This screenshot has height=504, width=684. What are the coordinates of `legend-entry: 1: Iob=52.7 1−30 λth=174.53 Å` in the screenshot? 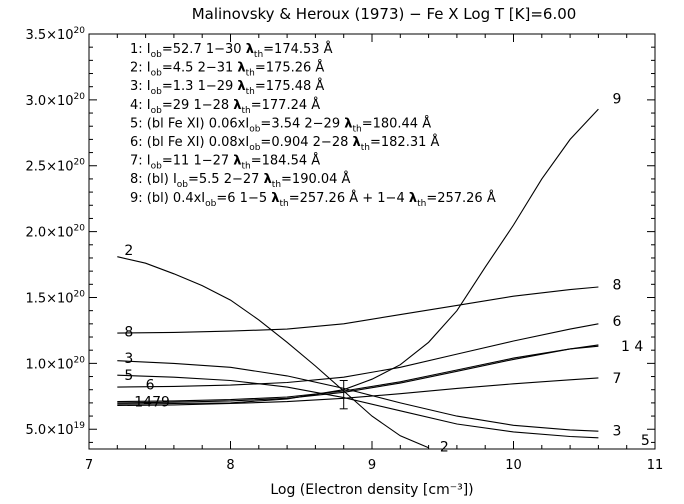 It's located at (231, 50).